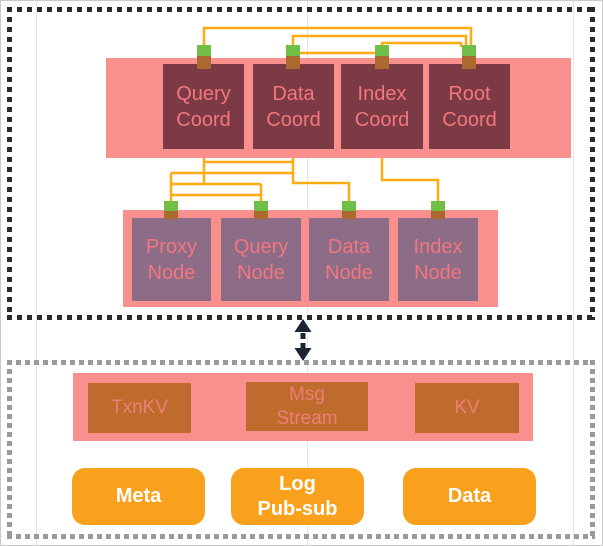  Describe the element at coordinates (438, 215) in the screenshot. I see `index-node-port-stem` at that location.